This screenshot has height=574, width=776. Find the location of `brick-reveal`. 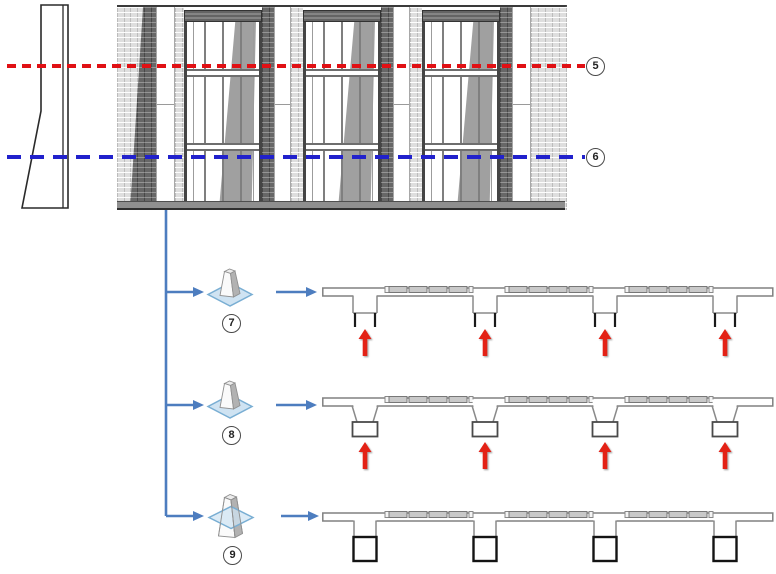

brick-reveal is located at coordinates (179, 108).